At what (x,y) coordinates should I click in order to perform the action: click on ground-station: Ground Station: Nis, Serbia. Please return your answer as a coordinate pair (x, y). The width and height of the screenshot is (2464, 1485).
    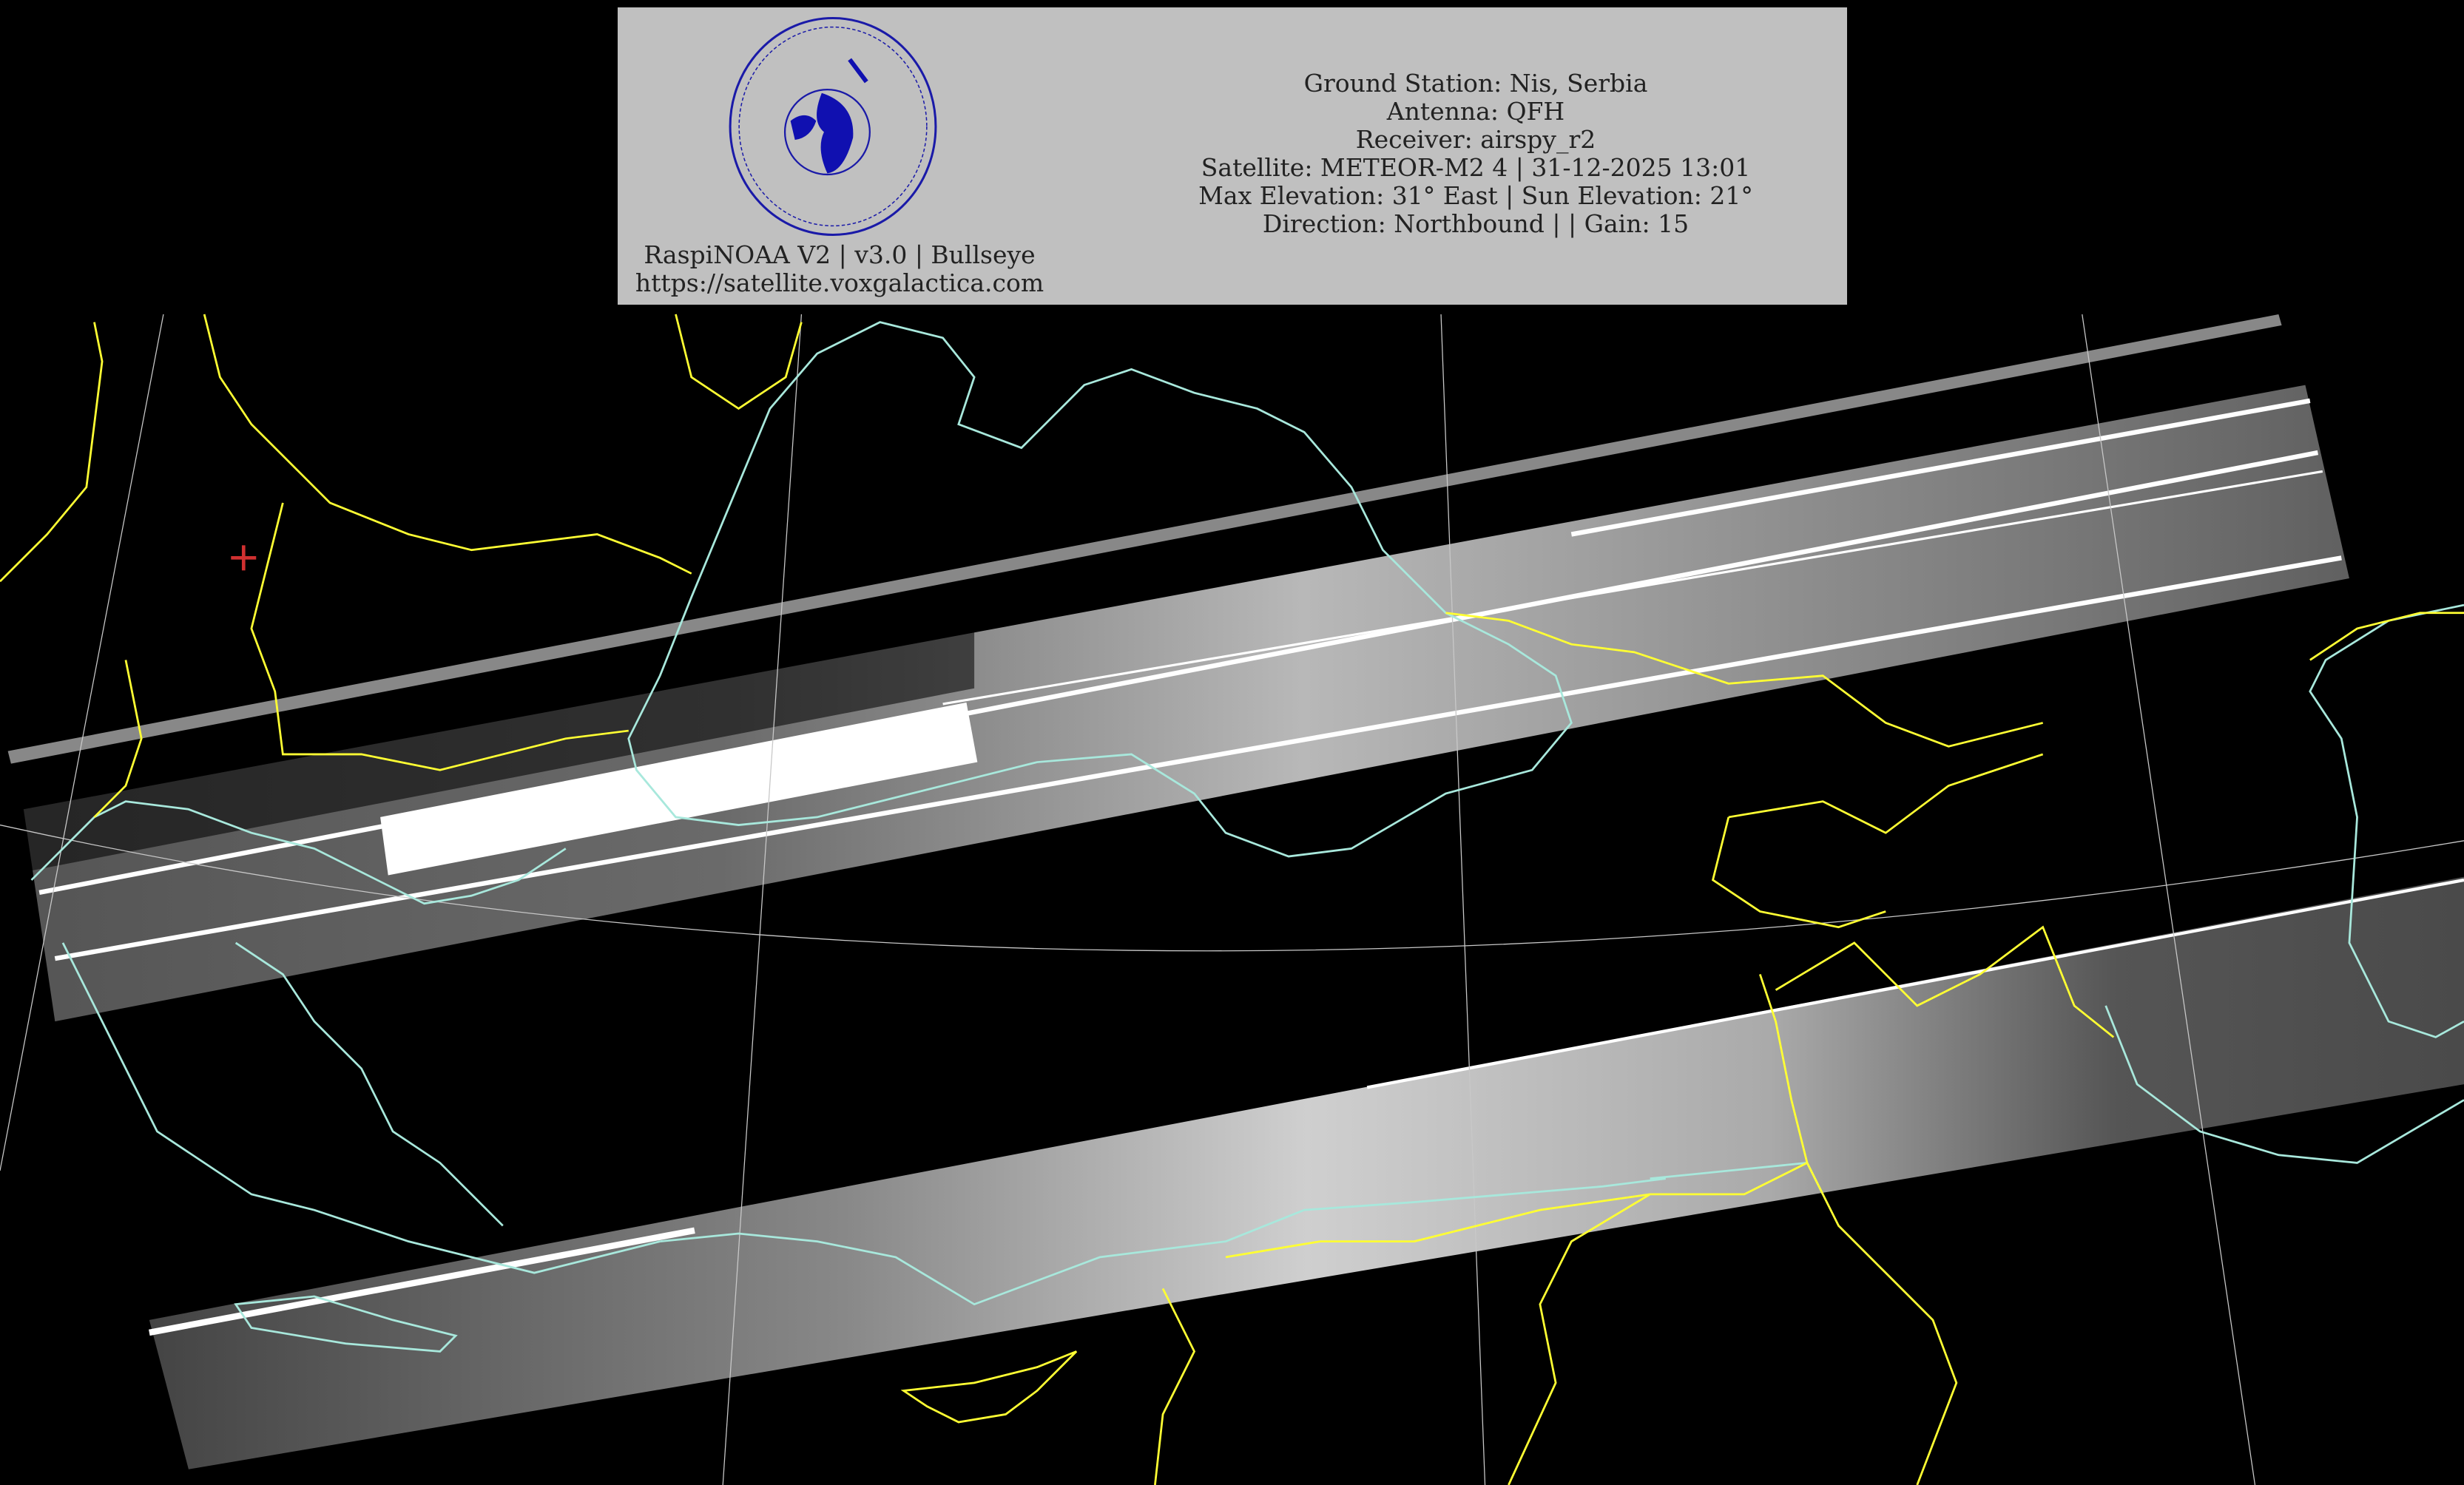
    Looking at the image, I should click on (1476, 83).